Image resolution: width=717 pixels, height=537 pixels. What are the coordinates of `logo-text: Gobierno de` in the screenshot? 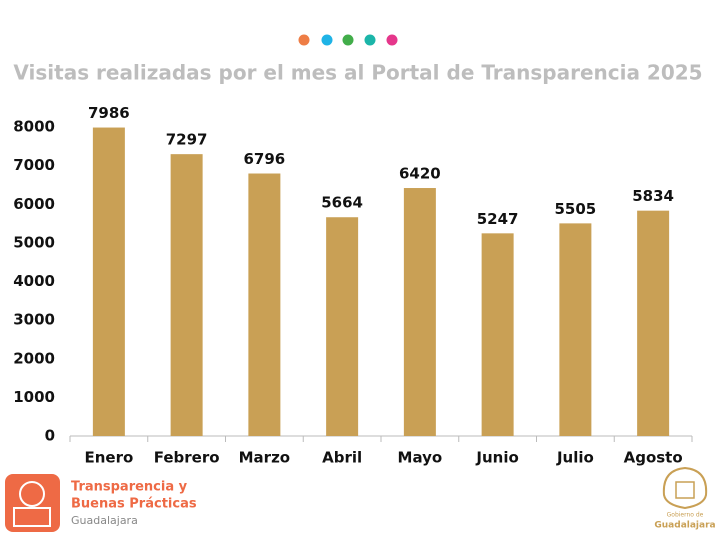 It's located at (685, 515).